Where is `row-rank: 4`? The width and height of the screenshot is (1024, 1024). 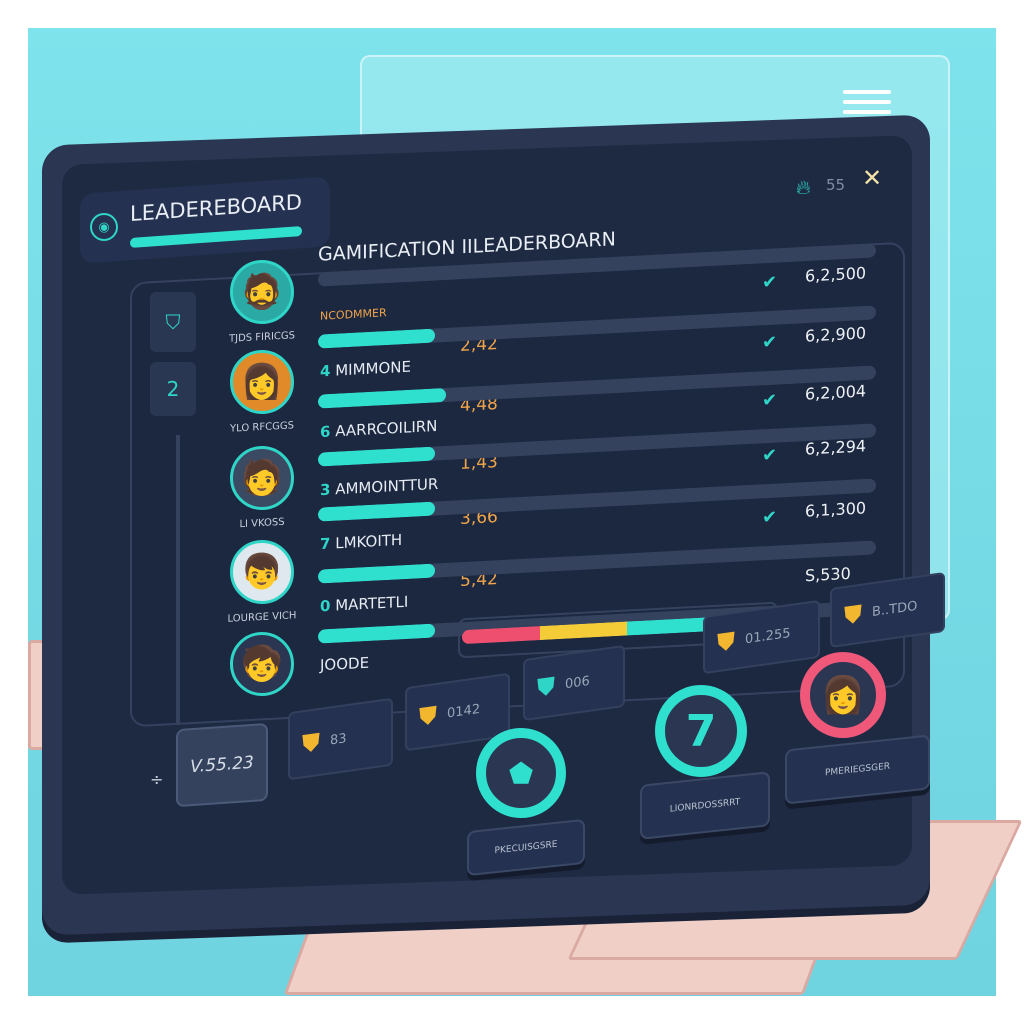 row-rank: 4 is located at coordinates (325, 371).